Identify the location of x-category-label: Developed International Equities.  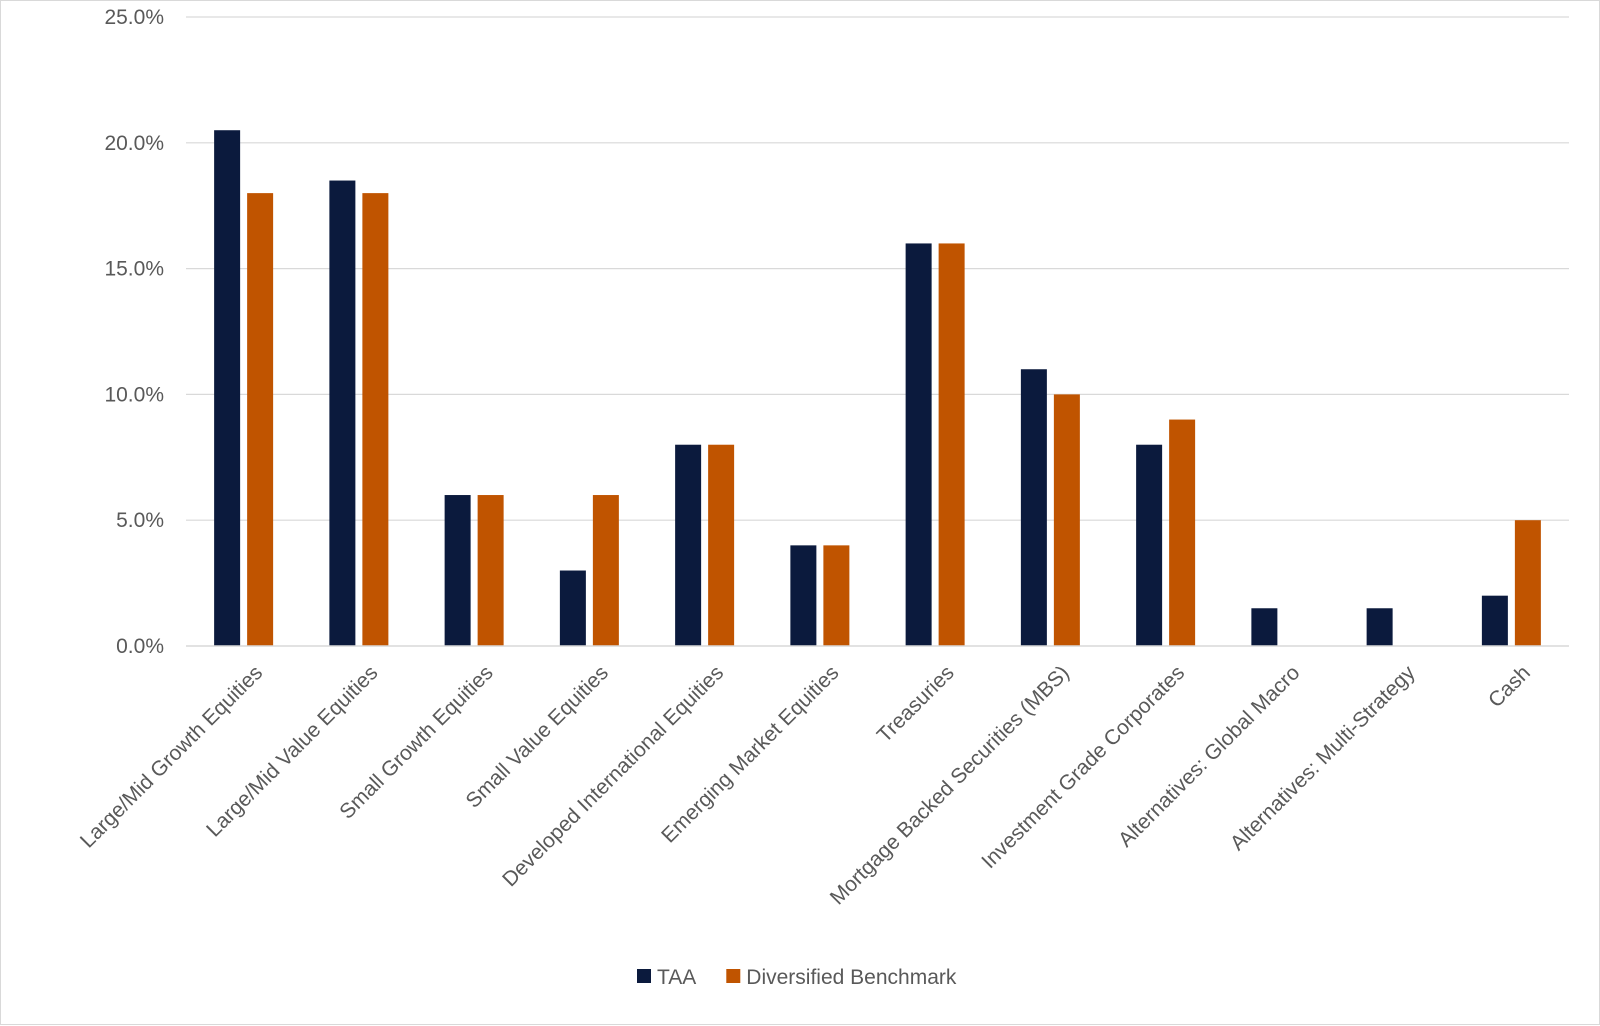
(613, 776).